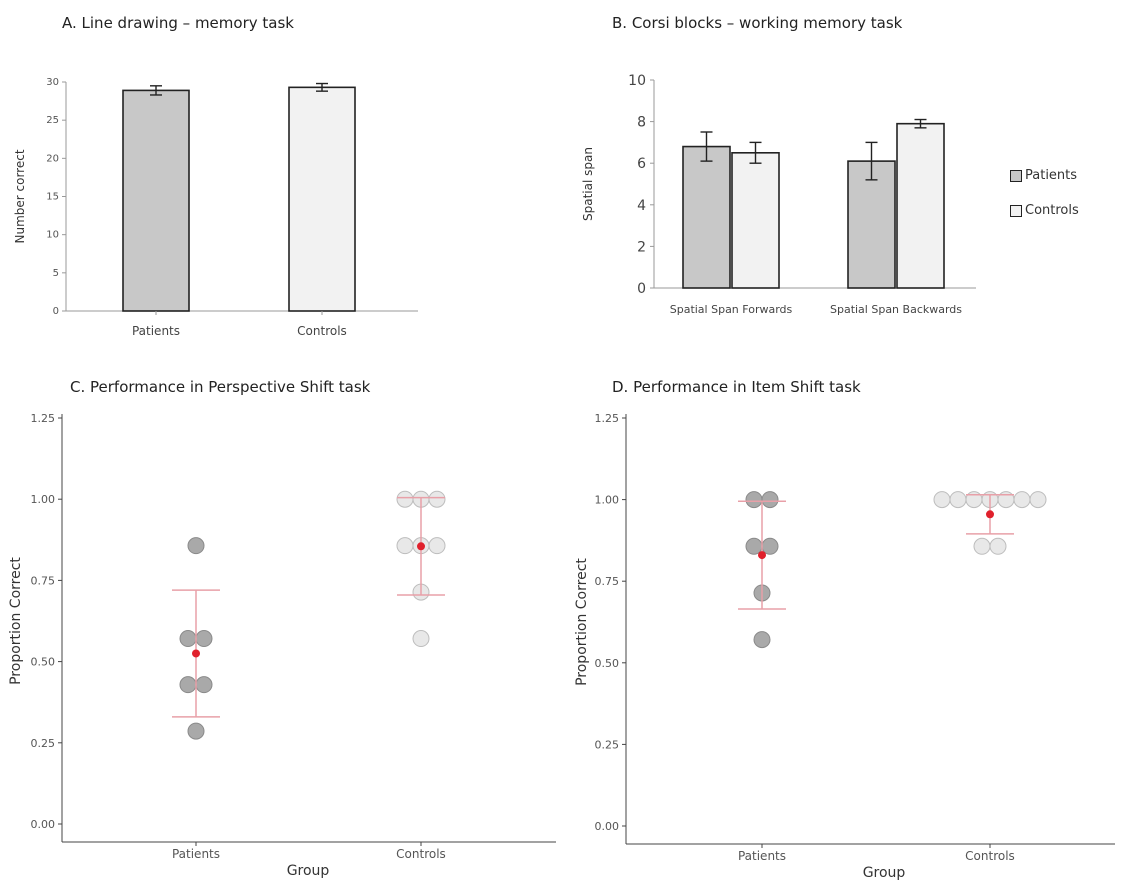 Image resolution: width=1123 pixels, height=883 pixels. What do you see at coordinates (757, 23) in the screenshot?
I see `panel-b-title: B. Corsi blocks – working memory task` at bounding box center [757, 23].